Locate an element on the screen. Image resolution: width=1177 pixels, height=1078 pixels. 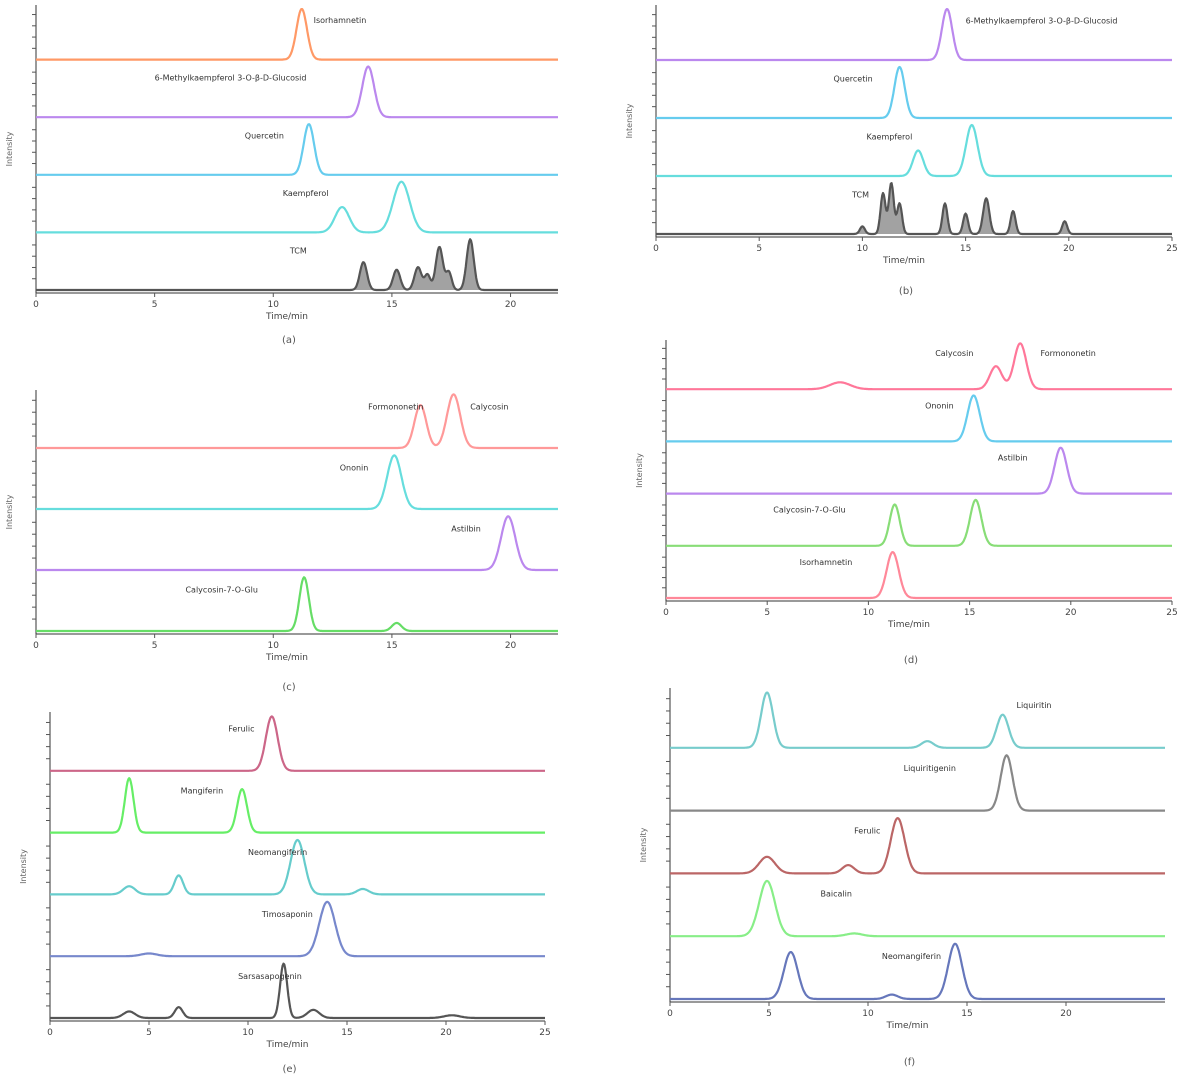
series-2: Liquiritigenin is located at coordinates (916, 783).